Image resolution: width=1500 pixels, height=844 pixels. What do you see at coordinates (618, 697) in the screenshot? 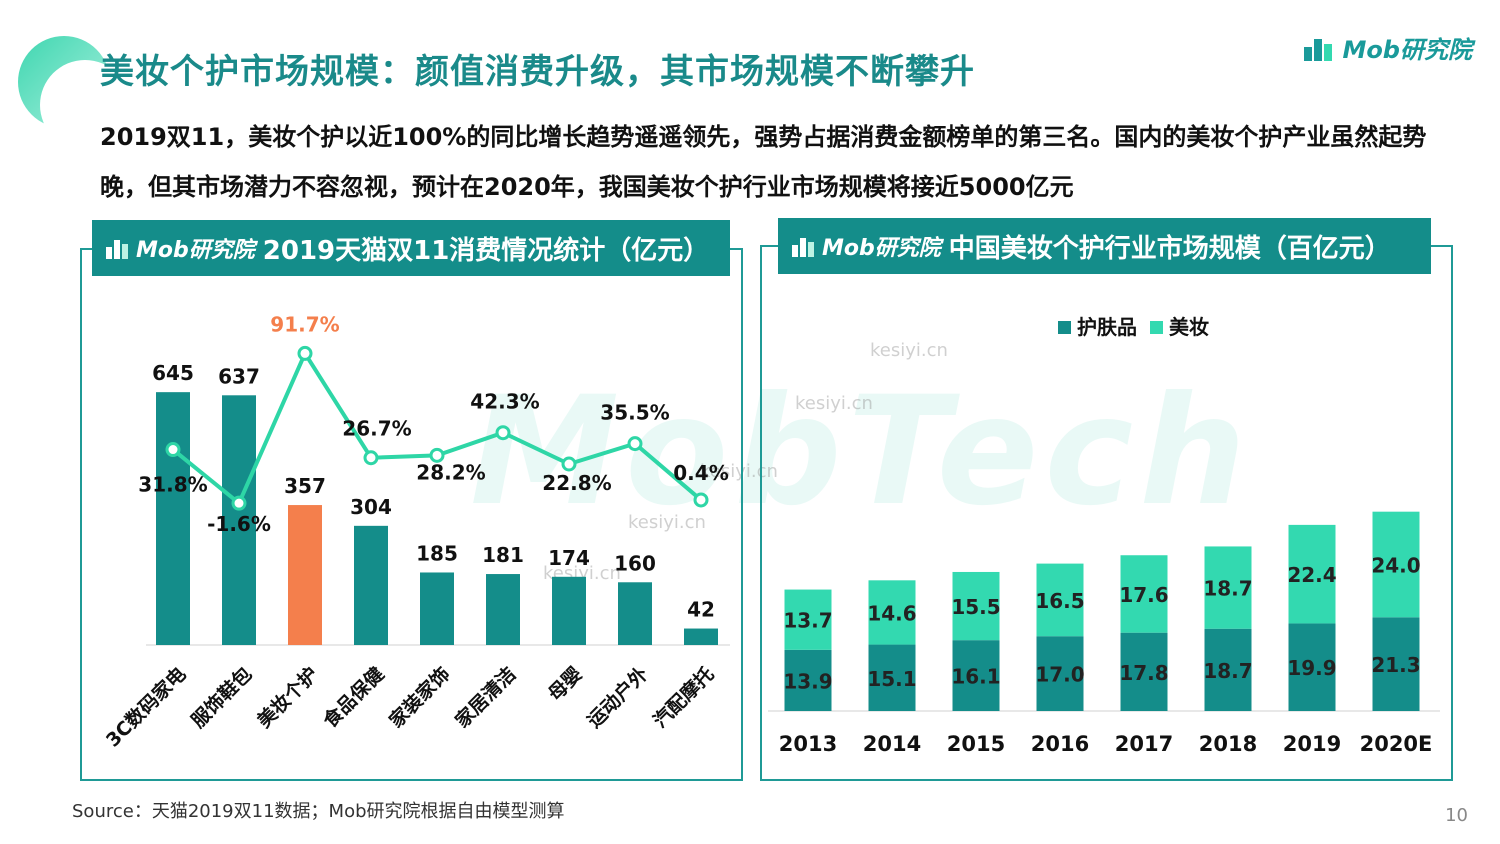
I see `category-label: 运动户外` at bounding box center [618, 697].